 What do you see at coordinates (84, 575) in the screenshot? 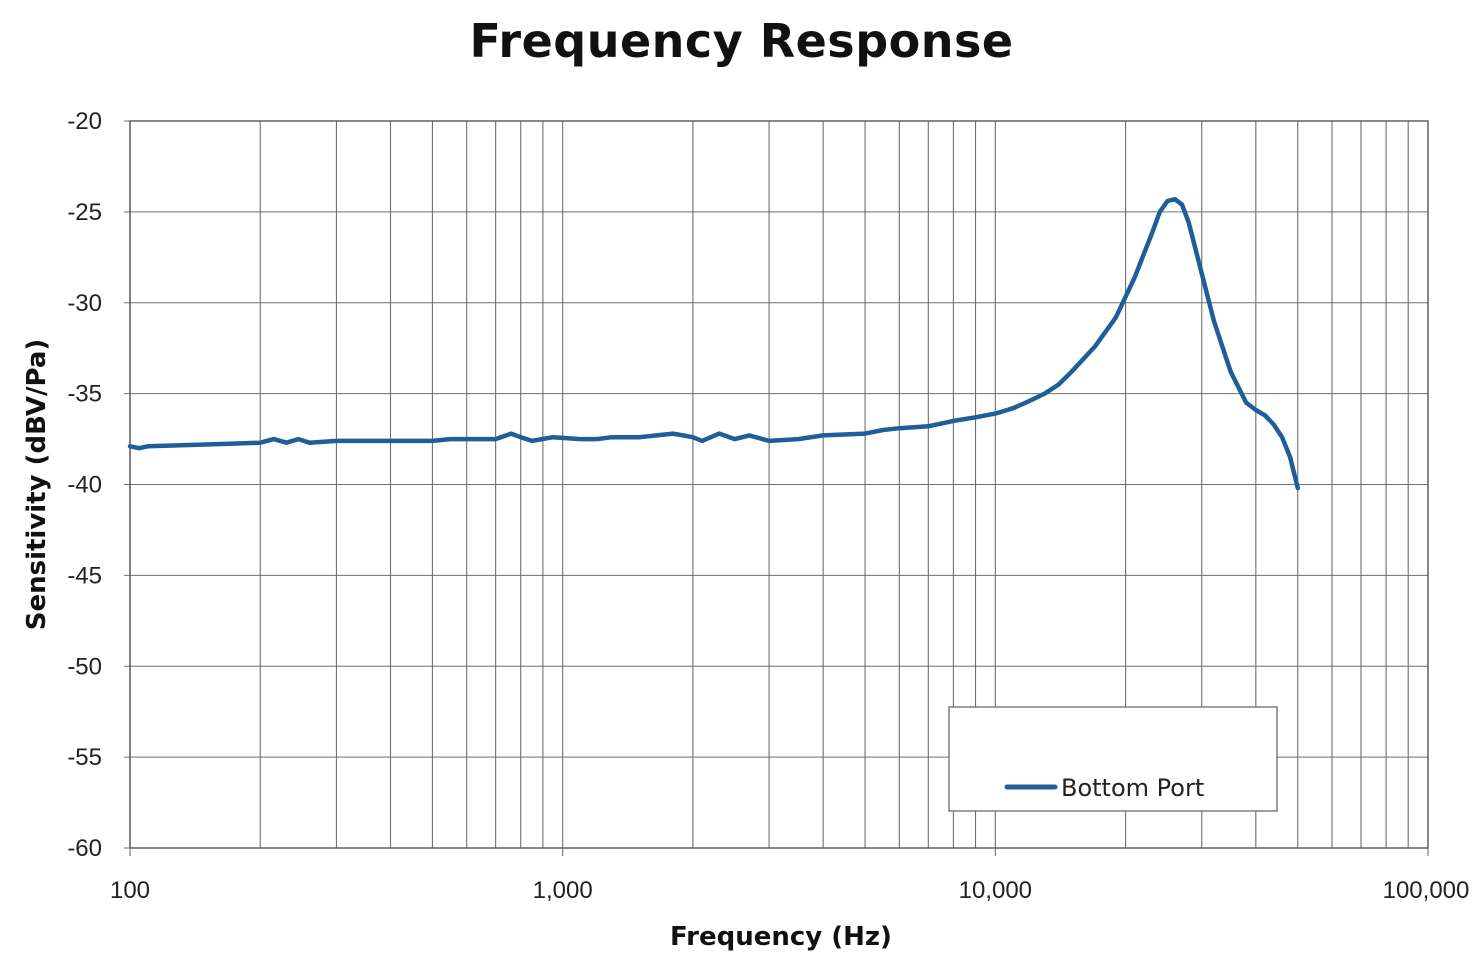
I see `y-tick-label: -45` at bounding box center [84, 575].